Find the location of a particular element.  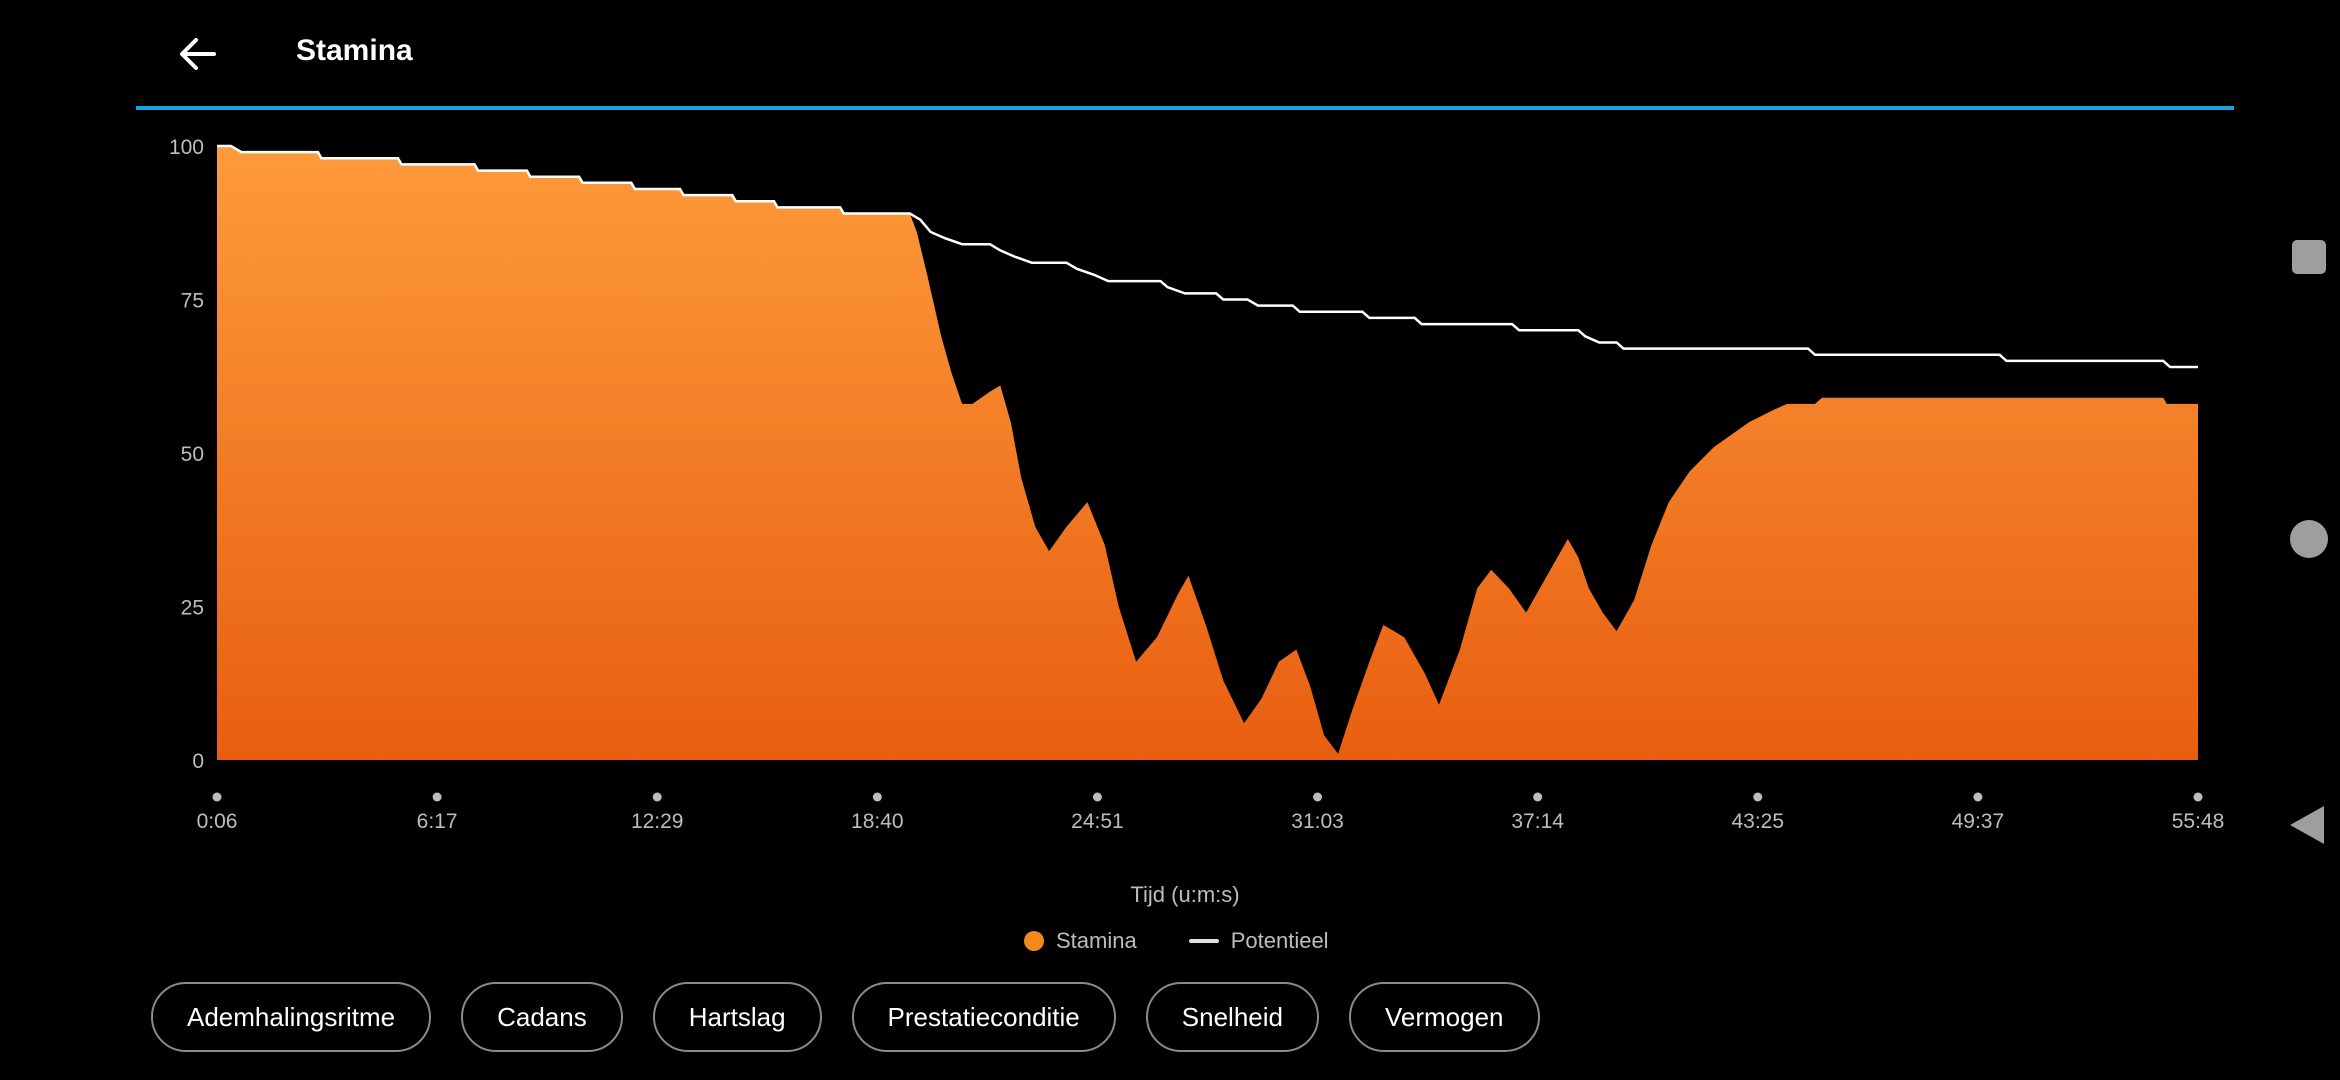

x-tick-label: 31:03 is located at coordinates (1317, 821).